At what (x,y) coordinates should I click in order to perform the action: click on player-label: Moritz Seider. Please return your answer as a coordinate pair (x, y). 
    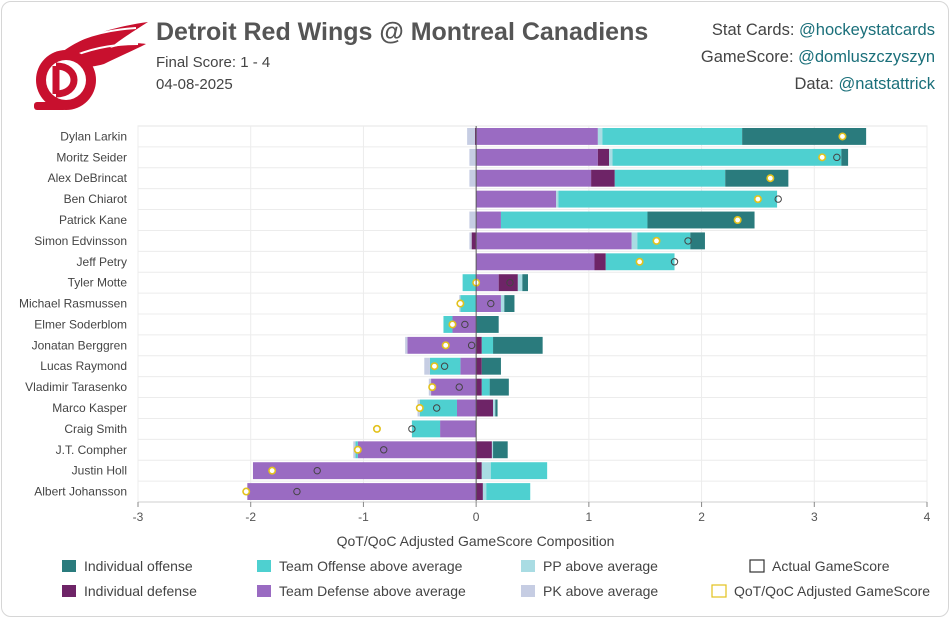
    Looking at the image, I should click on (91, 157).